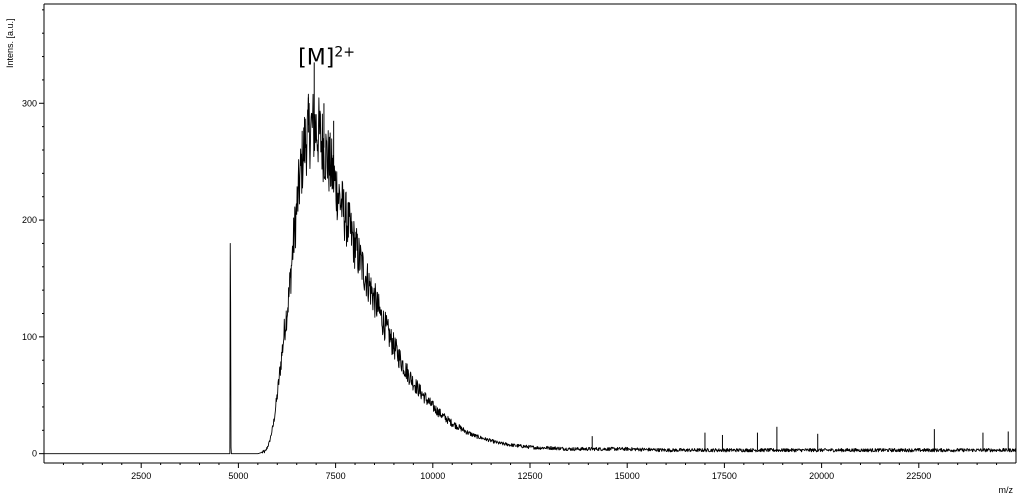 The width and height of the screenshot is (1024, 503). I want to click on y-tick-label: 100, so click(29, 337).